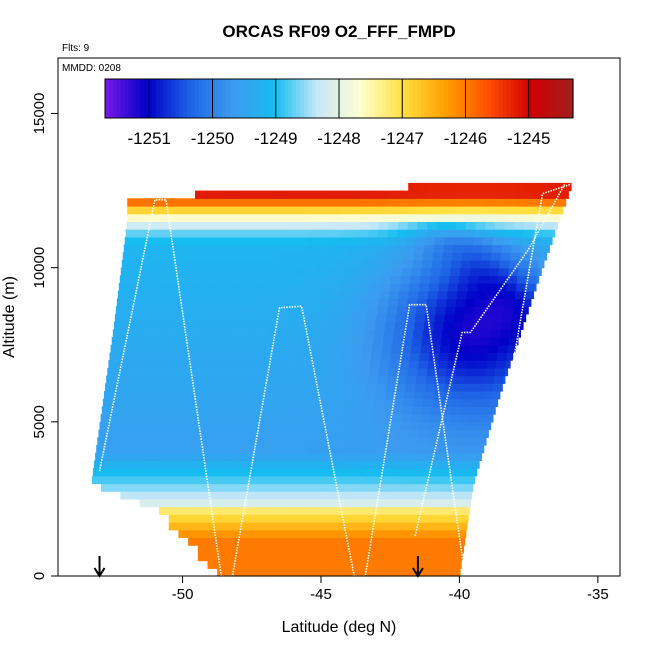 This screenshot has height=655, width=650. Describe the element at coordinates (275, 138) in the screenshot. I see `colorbar-tick-label: -1249` at that location.